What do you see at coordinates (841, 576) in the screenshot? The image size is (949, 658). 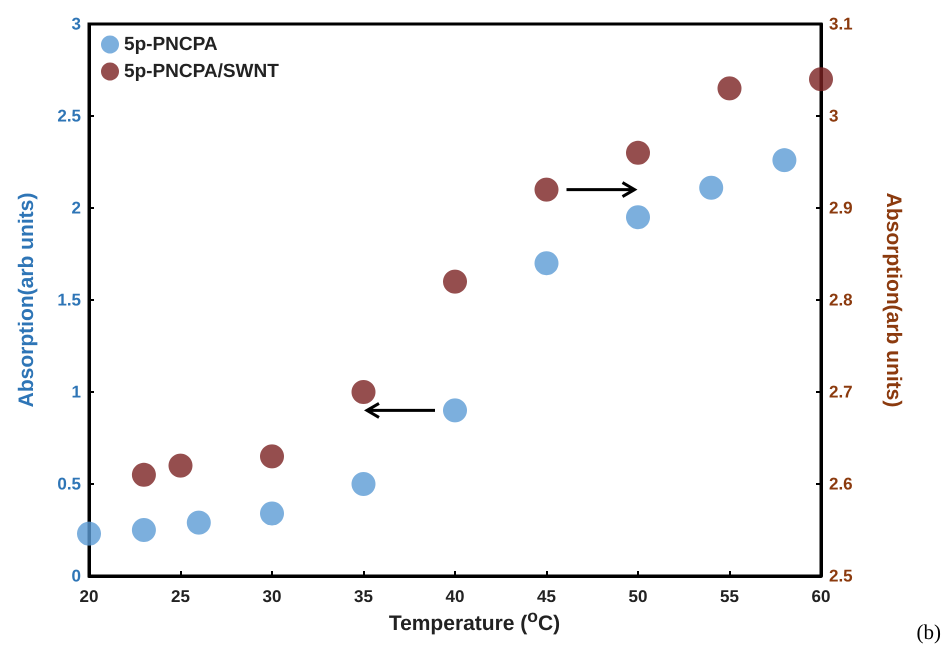 I see `y2-tick-label: 2.5` at bounding box center [841, 576].